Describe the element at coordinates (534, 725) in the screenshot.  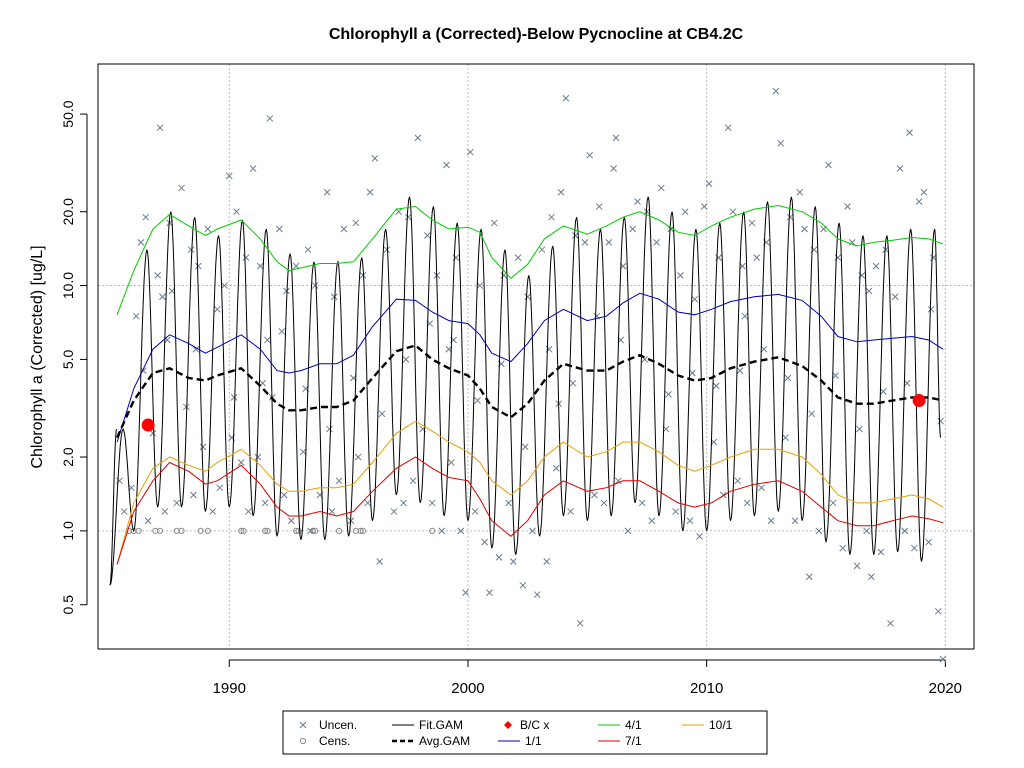
I see `legend-label: B/C x` at that location.